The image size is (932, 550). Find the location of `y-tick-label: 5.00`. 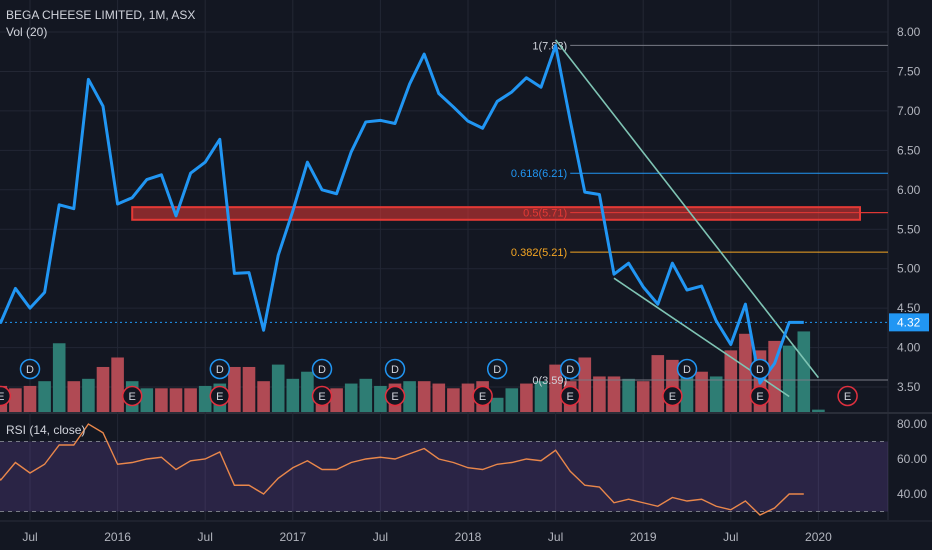

y-tick-label: 5.00 is located at coordinates (909, 269).